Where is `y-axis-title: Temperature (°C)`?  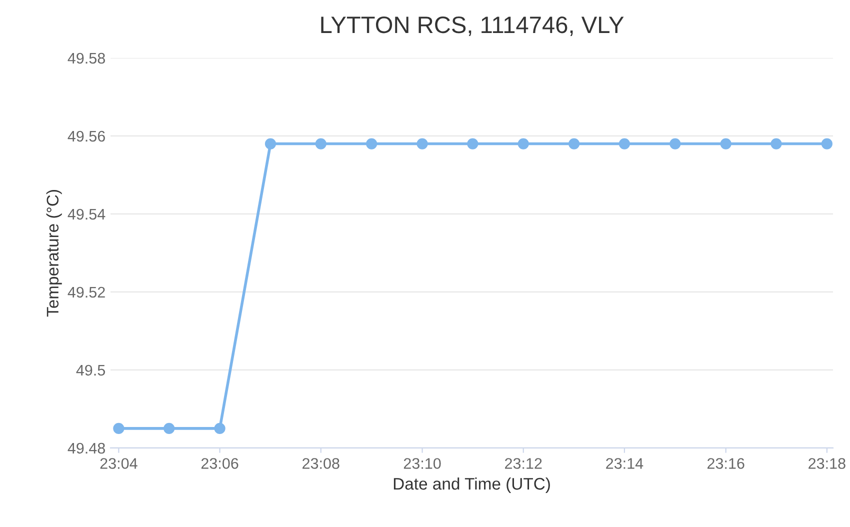 y-axis-title: Temperature (°C) is located at coordinates (54, 253).